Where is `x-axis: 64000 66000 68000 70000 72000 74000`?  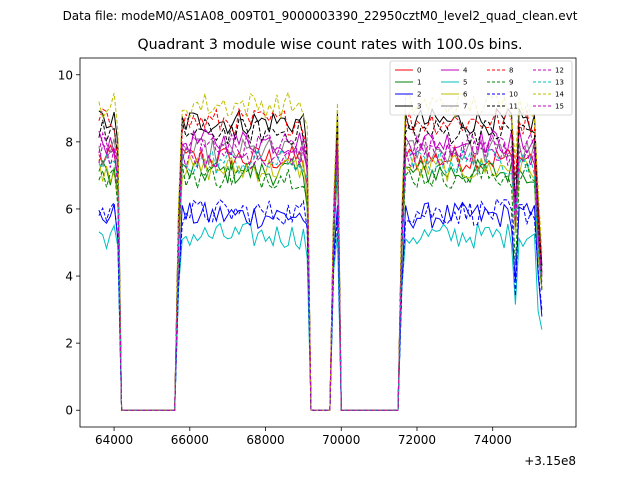 x-axis: 64000 66000 68000 70000 72000 74000 is located at coordinates (303, 437).